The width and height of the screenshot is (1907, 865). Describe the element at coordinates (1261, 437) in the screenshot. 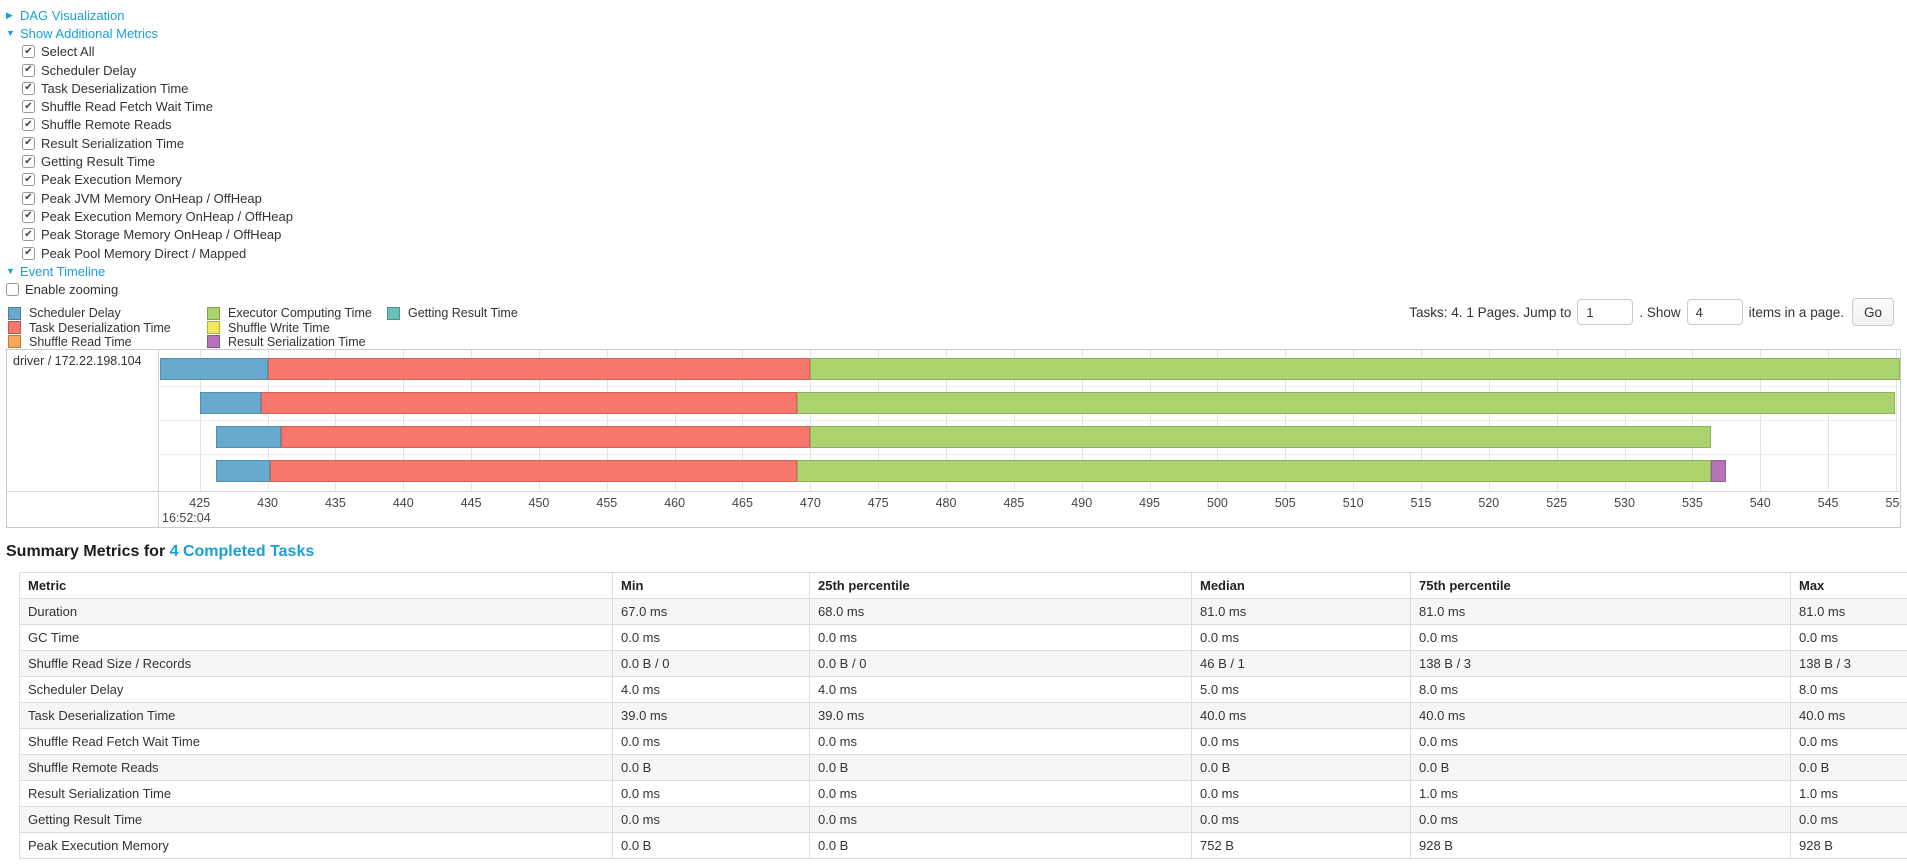

I see `task-2-executor-computing-bar` at that location.